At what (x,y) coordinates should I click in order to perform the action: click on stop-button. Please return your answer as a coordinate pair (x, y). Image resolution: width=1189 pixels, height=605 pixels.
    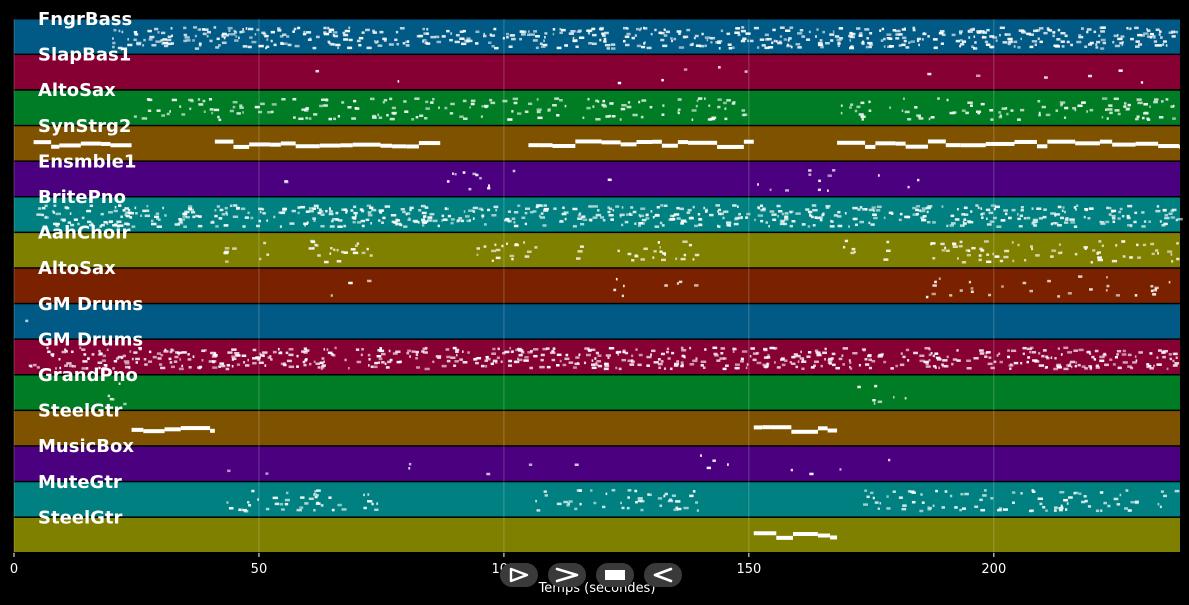
    Looking at the image, I should click on (615, 575).